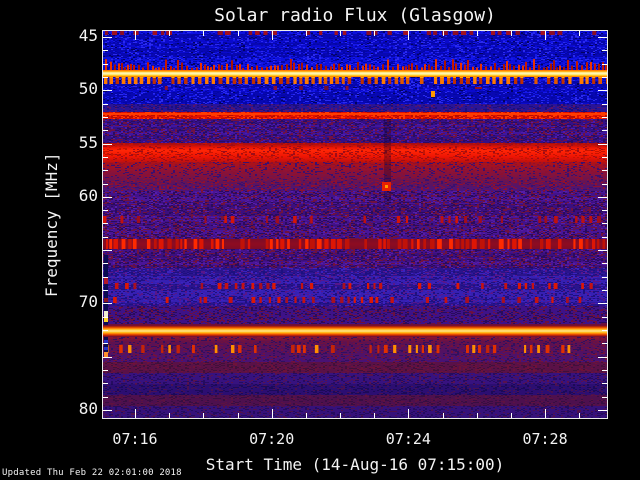 This screenshot has height=480, width=640. Describe the element at coordinates (88, 302) in the screenshot. I see `y-tick-label: 70` at that location.